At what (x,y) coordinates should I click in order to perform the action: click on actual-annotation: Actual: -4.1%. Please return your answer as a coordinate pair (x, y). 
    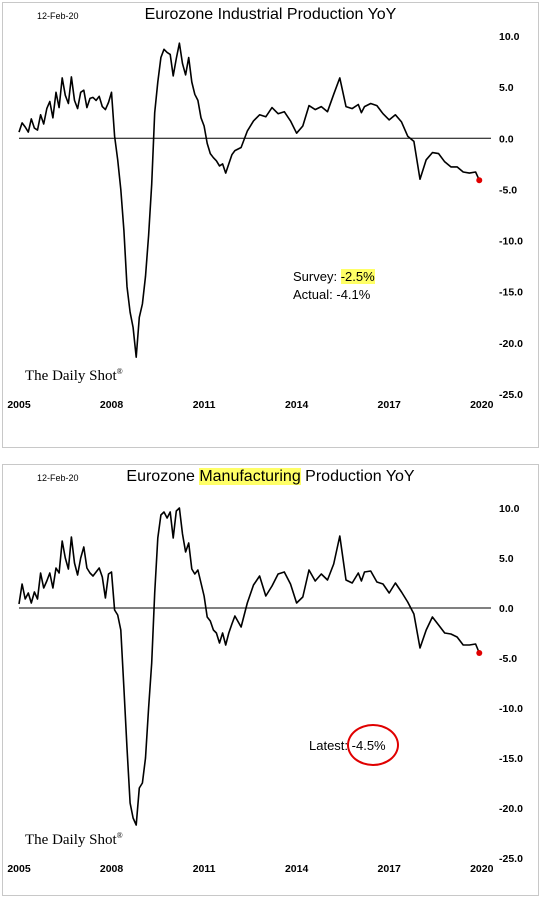
    Looking at the image, I should click on (331, 294).